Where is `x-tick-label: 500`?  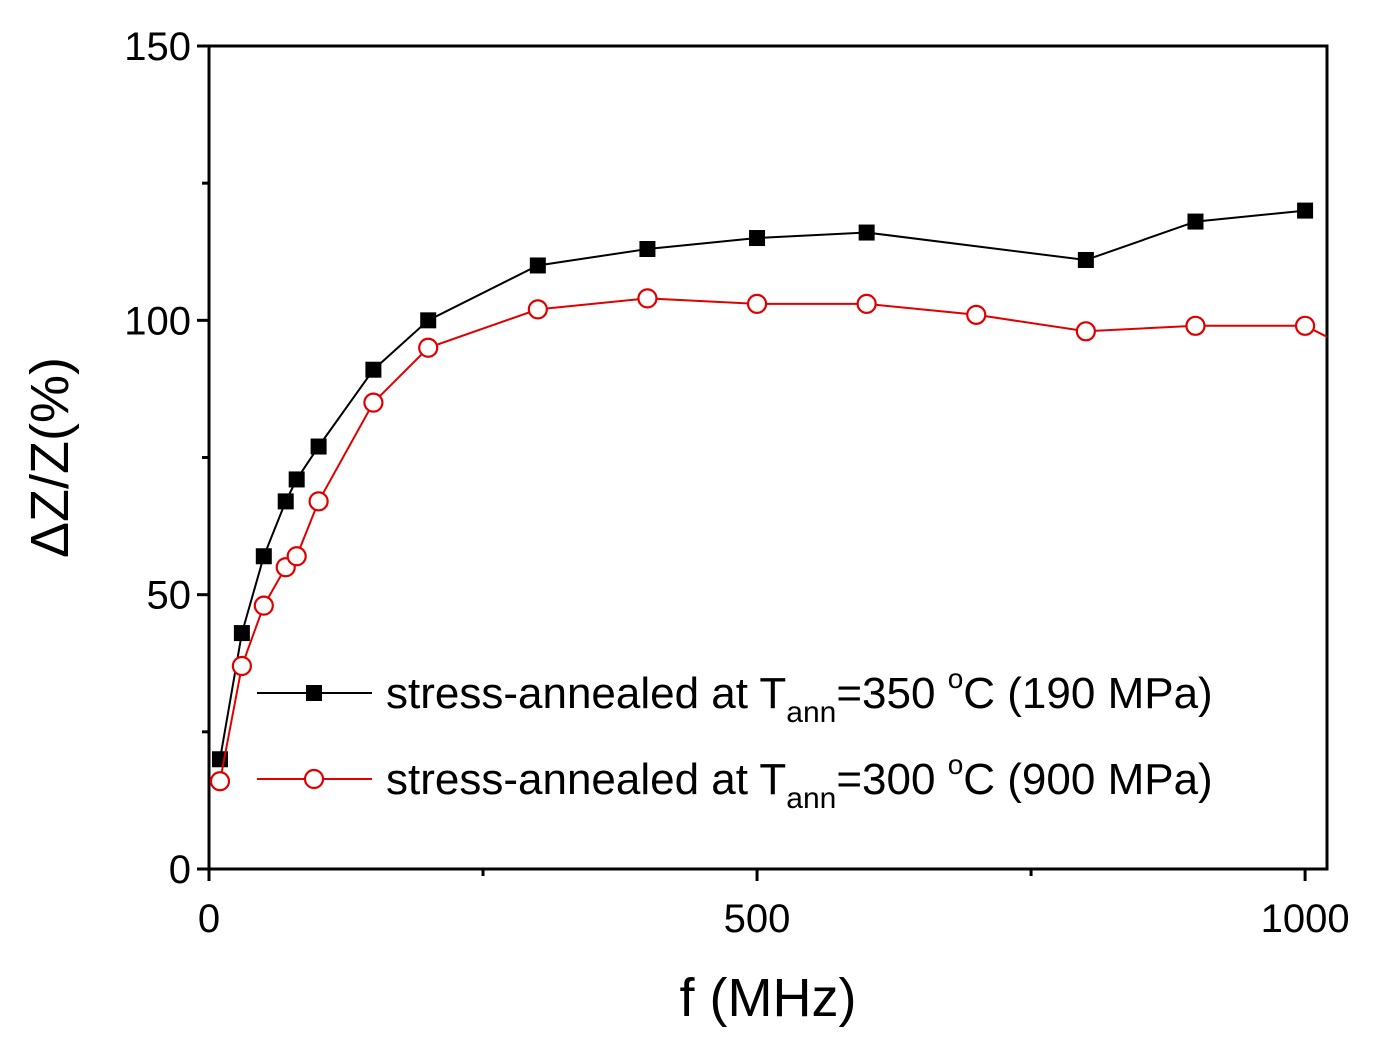 x-tick-label: 500 is located at coordinates (757, 919).